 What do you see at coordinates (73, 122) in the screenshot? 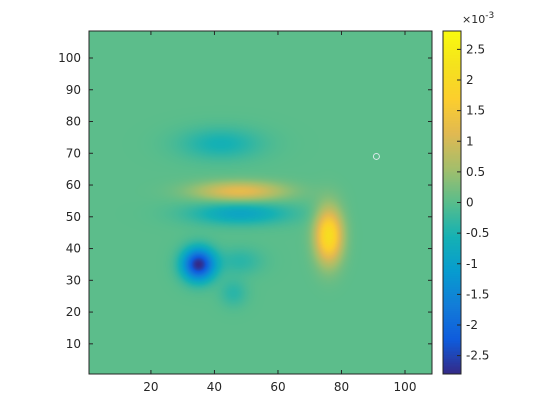
I see `y-tick-label: 80` at bounding box center [73, 122].